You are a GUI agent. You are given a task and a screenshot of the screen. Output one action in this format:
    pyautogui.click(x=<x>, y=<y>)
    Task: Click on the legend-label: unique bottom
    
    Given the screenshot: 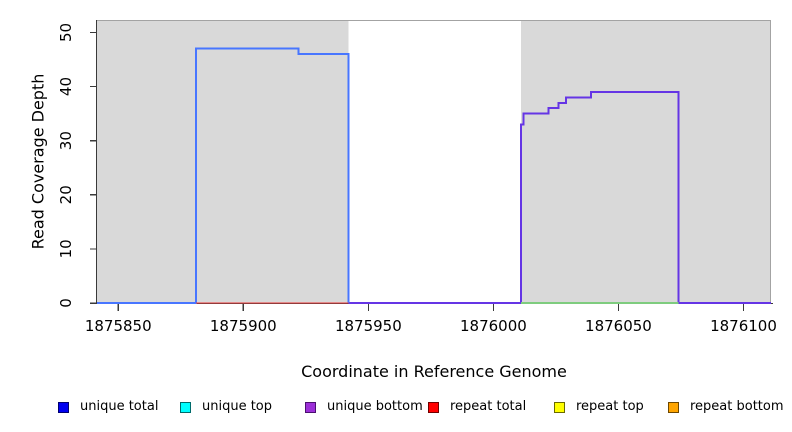 What is the action you would take?
    pyautogui.click(x=375, y=406)
    